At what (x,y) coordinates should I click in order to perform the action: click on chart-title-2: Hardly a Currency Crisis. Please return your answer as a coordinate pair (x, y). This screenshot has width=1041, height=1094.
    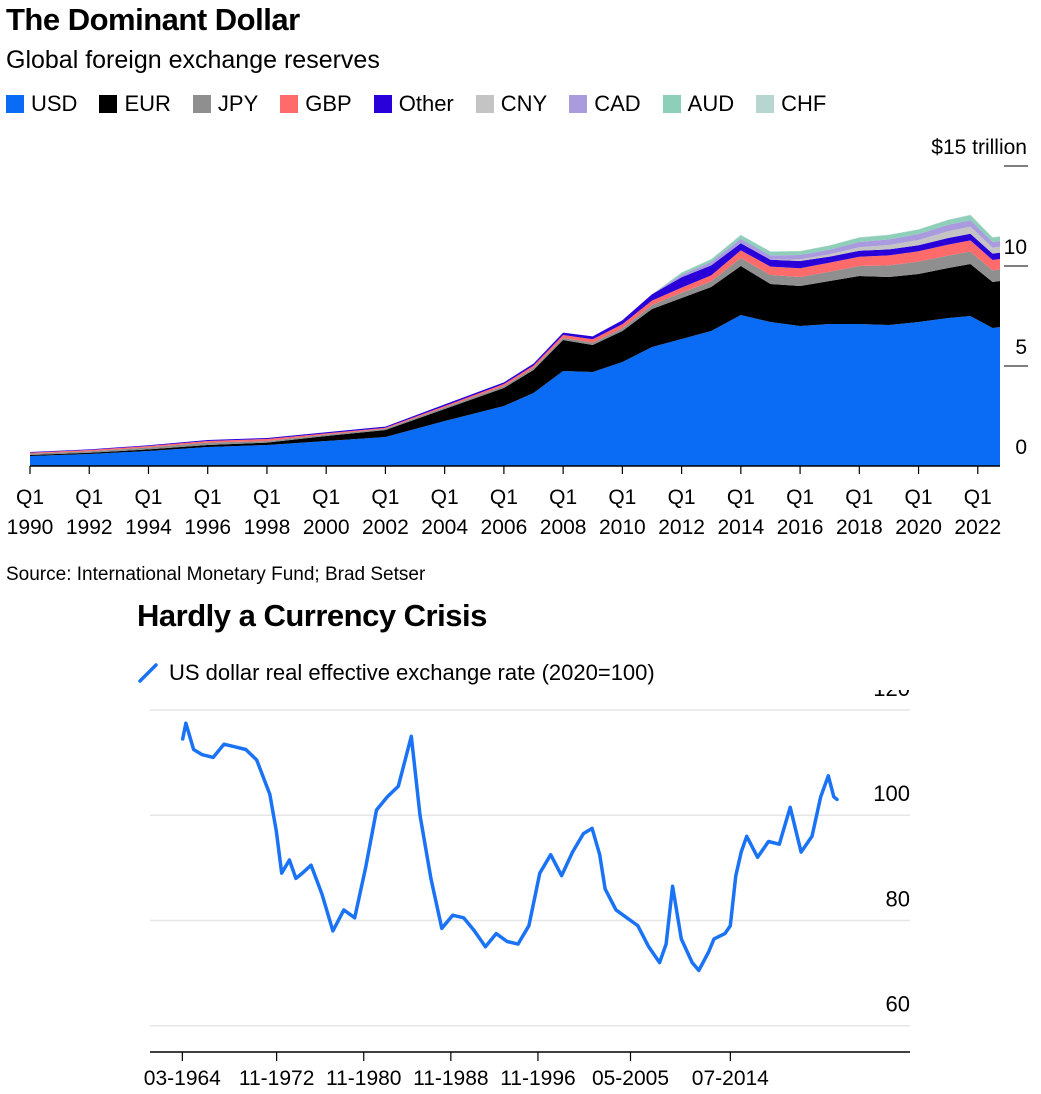
    Looking at the image, I should click on (312, 615).